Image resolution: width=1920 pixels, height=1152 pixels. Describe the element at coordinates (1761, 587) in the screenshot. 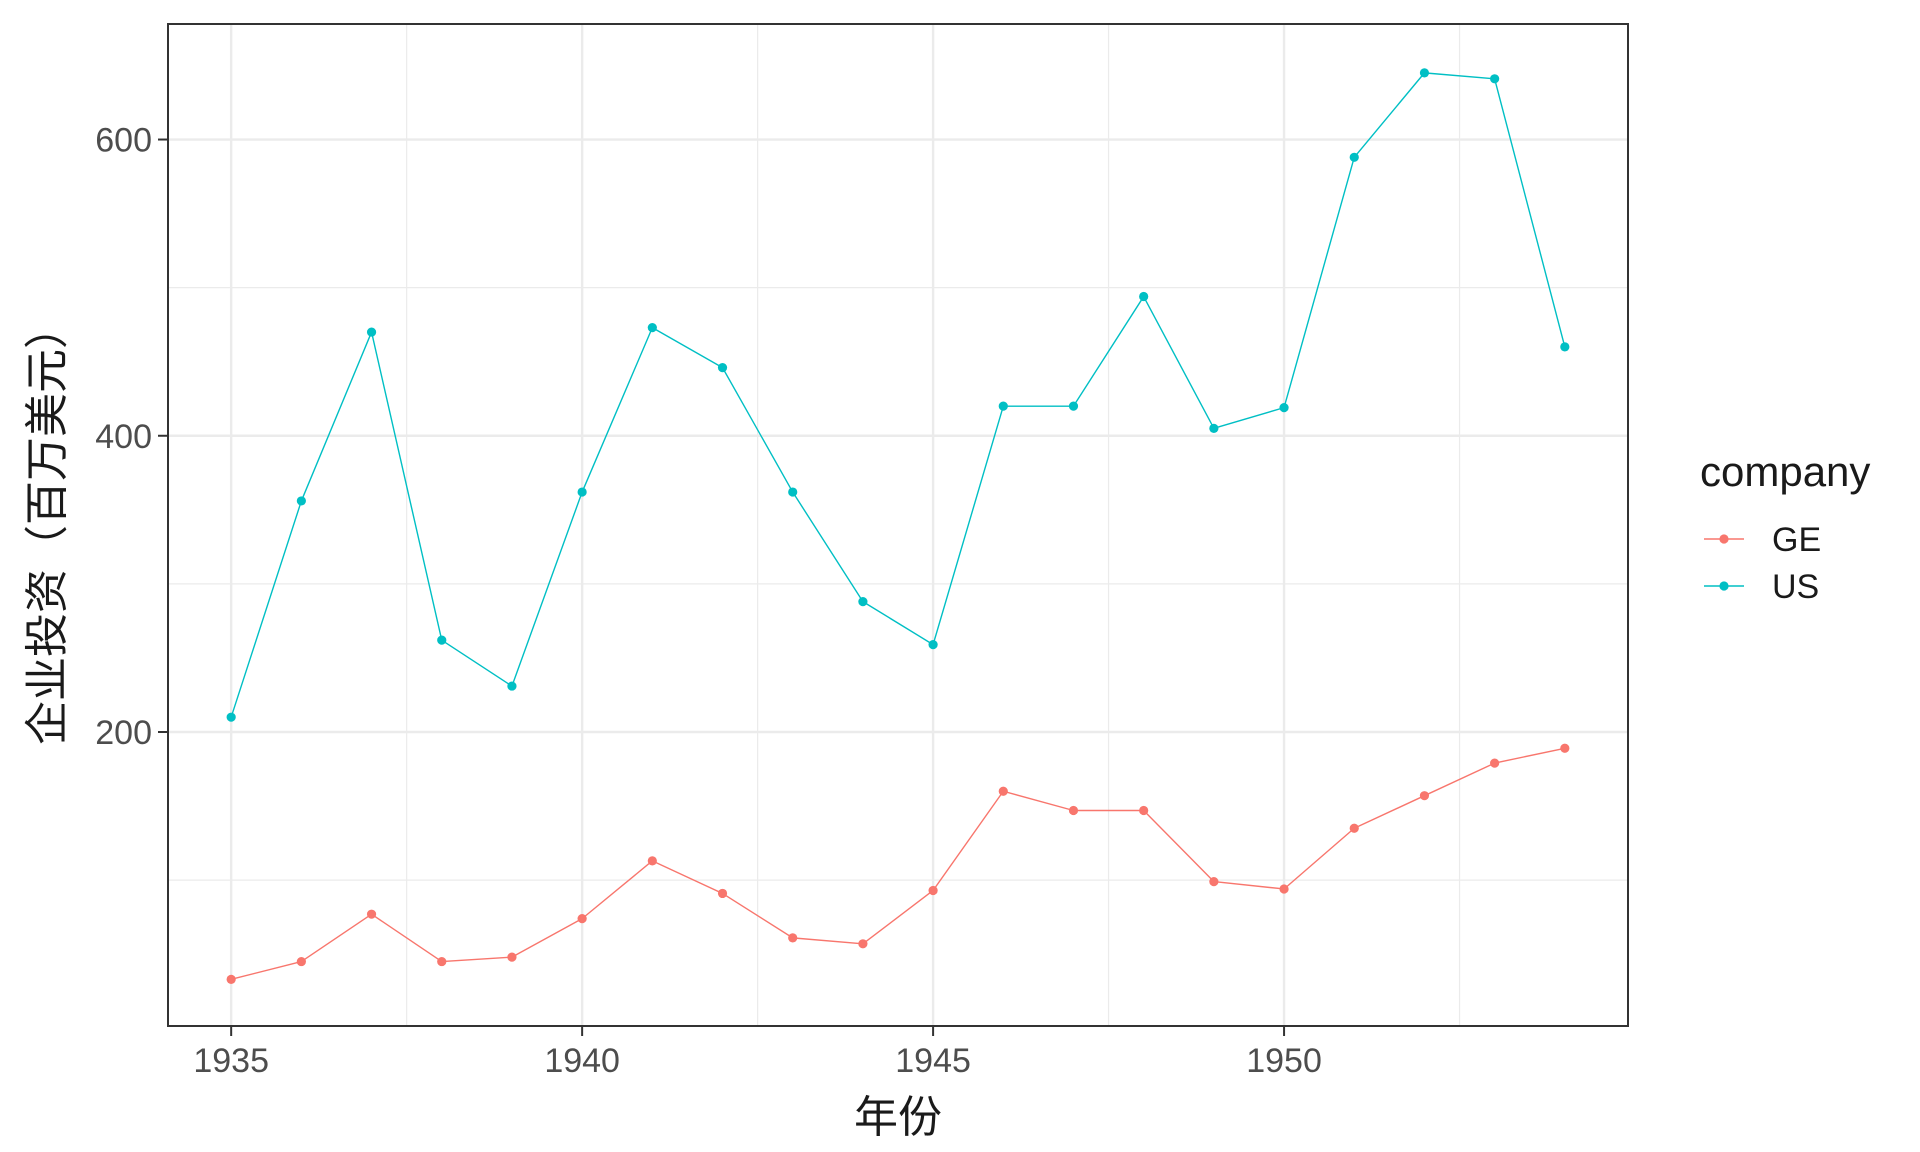

I see `legend-item-us: US` at that location.